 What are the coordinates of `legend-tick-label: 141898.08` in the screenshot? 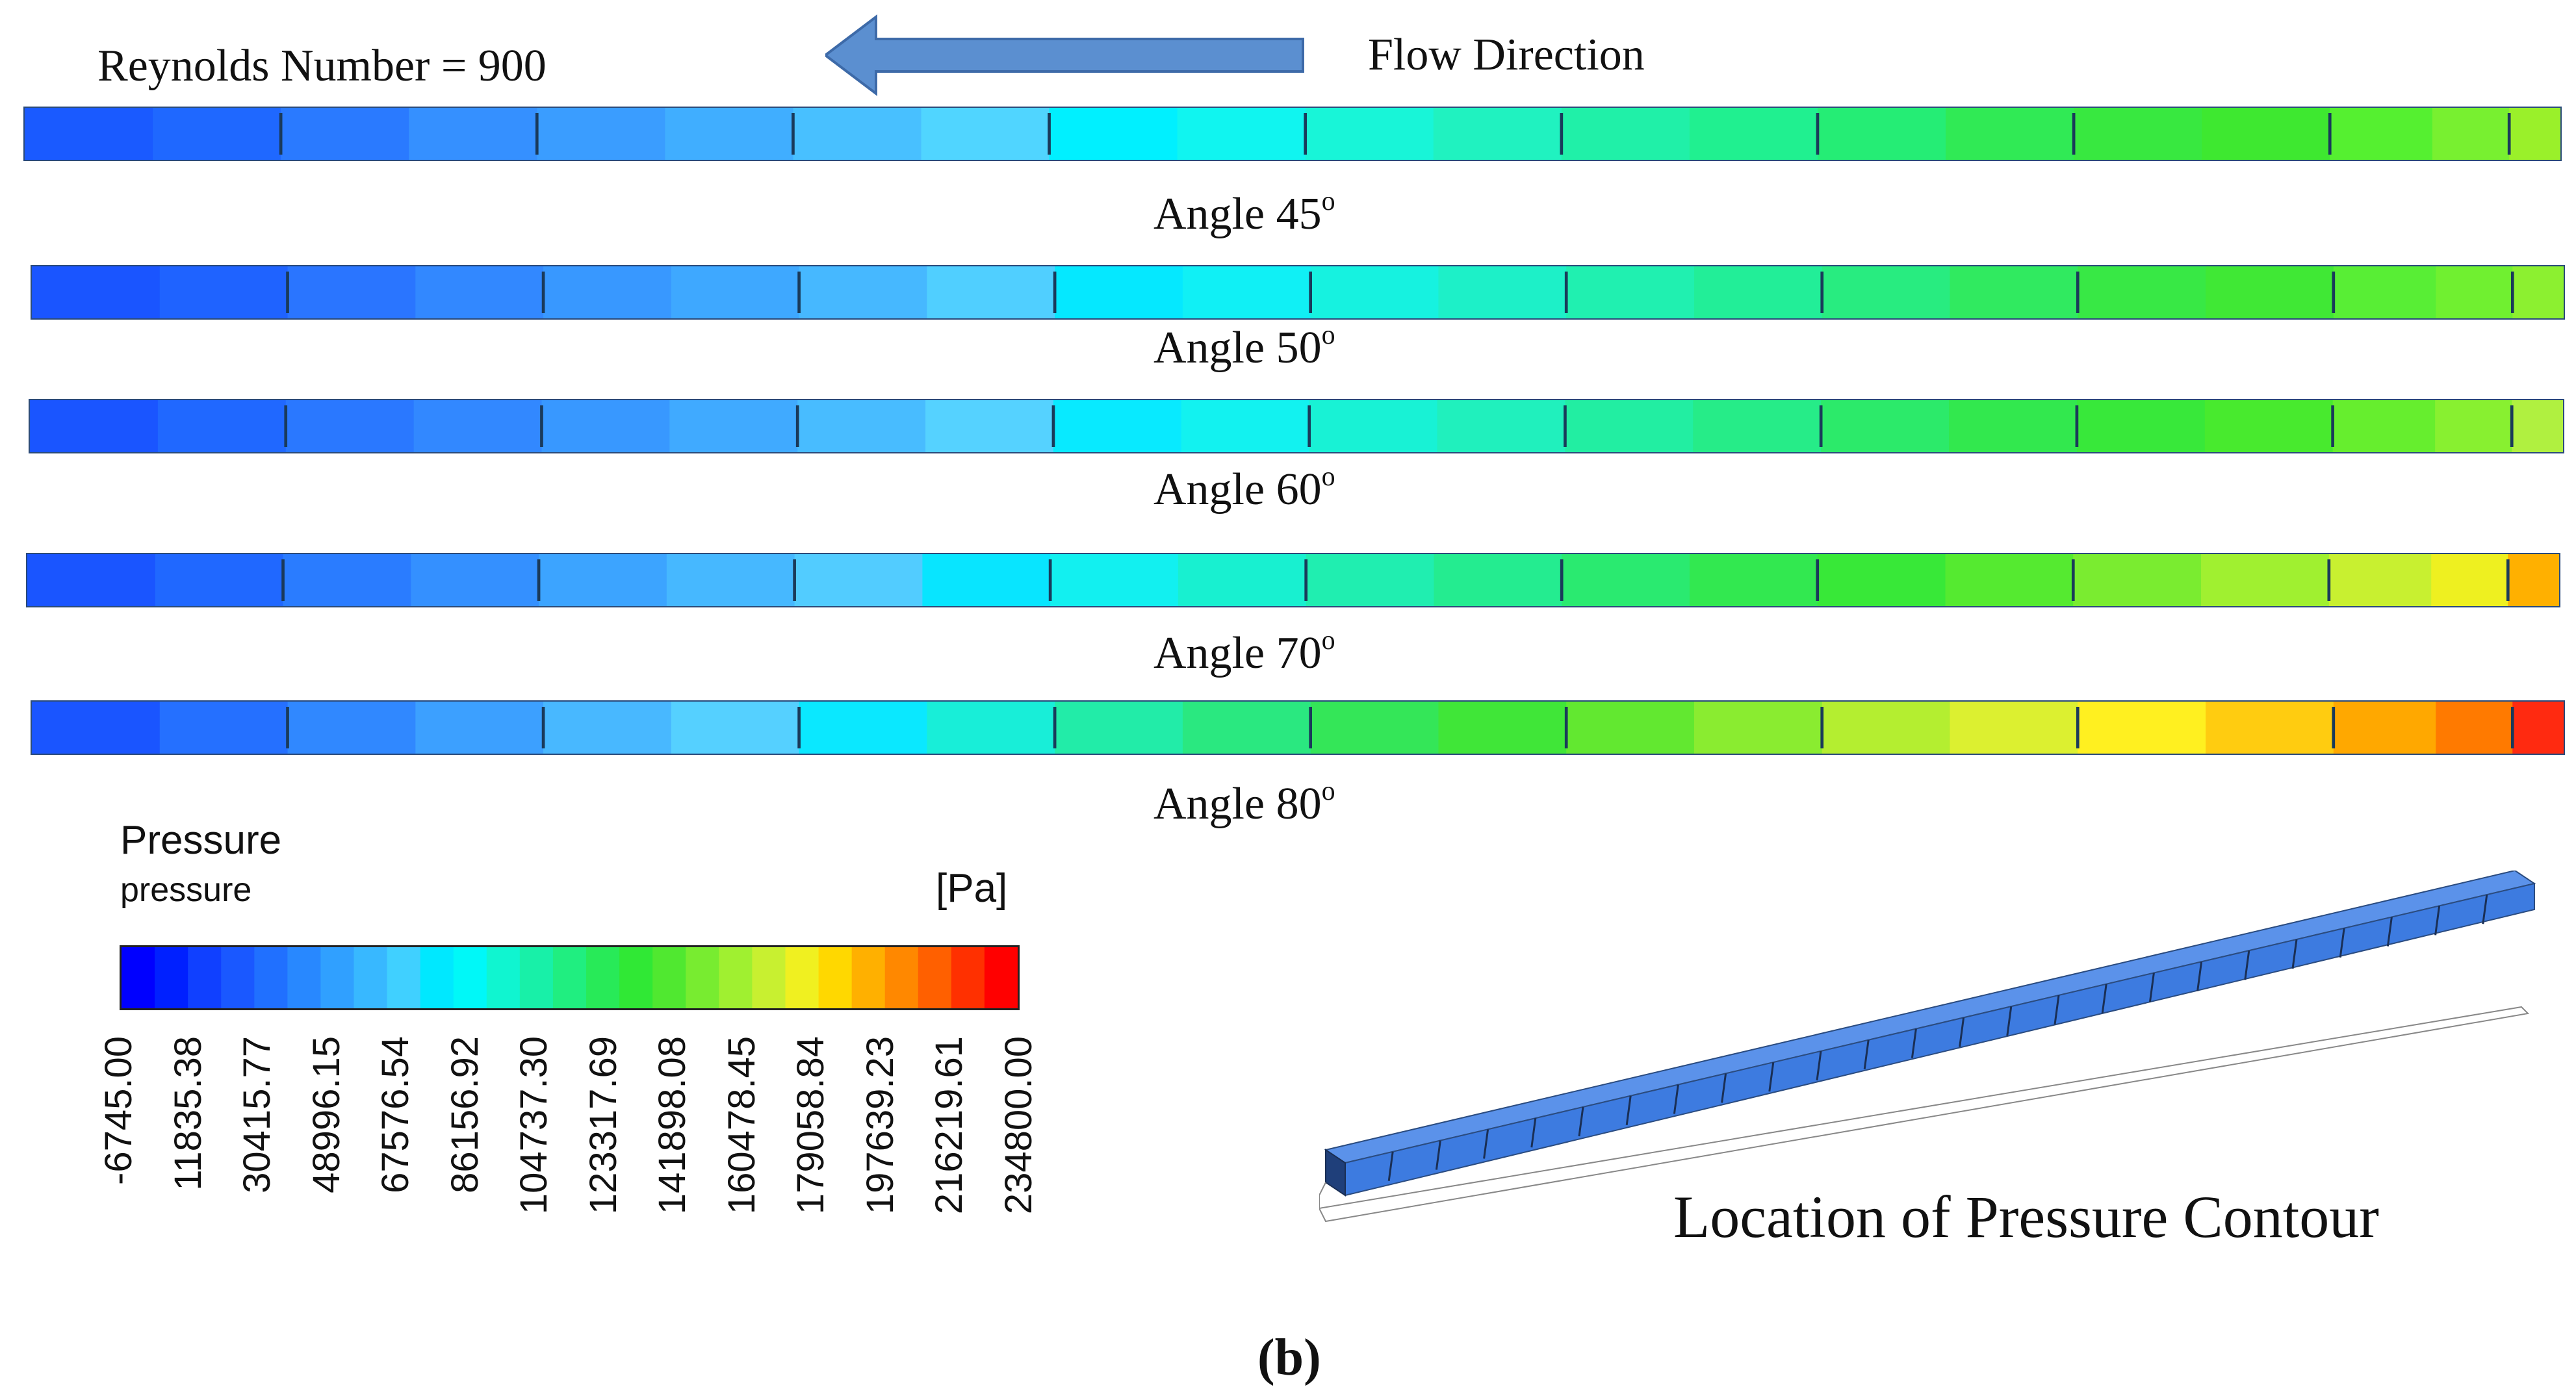 It's located at (673, 1125).